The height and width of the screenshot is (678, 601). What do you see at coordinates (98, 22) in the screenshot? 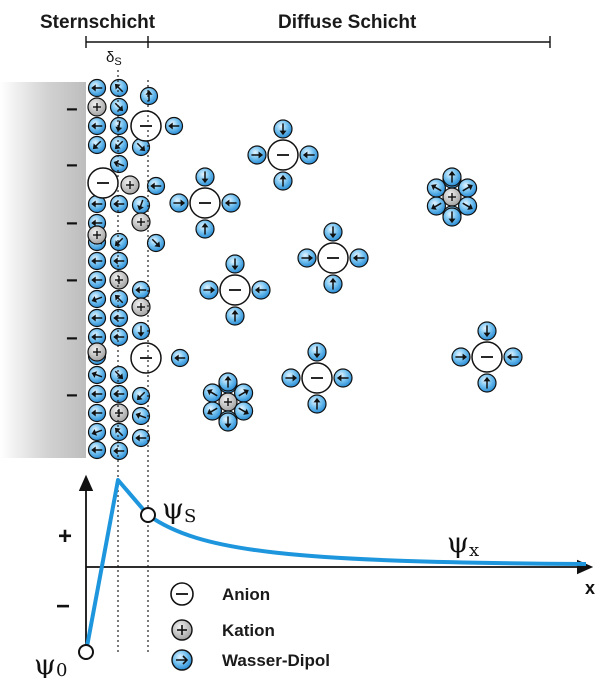
I see `stern-layer-title: Sternschicht` at bounding box center [98, 22].